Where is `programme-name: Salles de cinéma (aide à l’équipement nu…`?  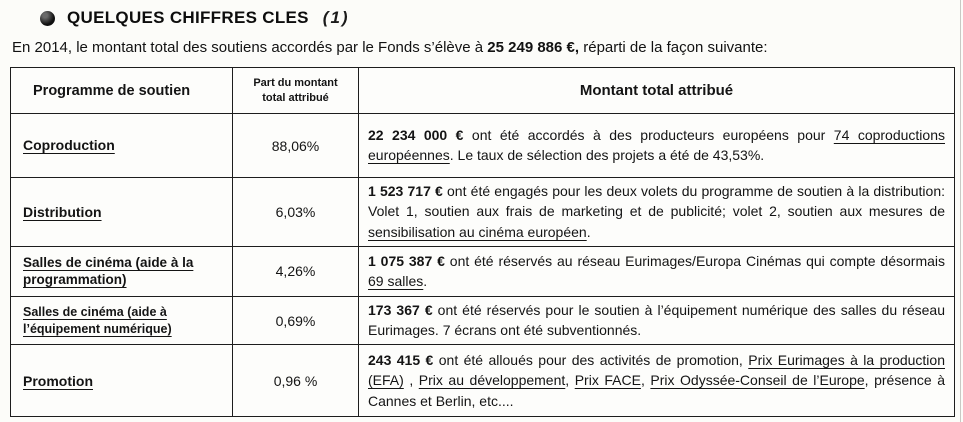 programme-name: Salles de cinéma (aide à l’équipement nu… is located at coordinates (97, 320).